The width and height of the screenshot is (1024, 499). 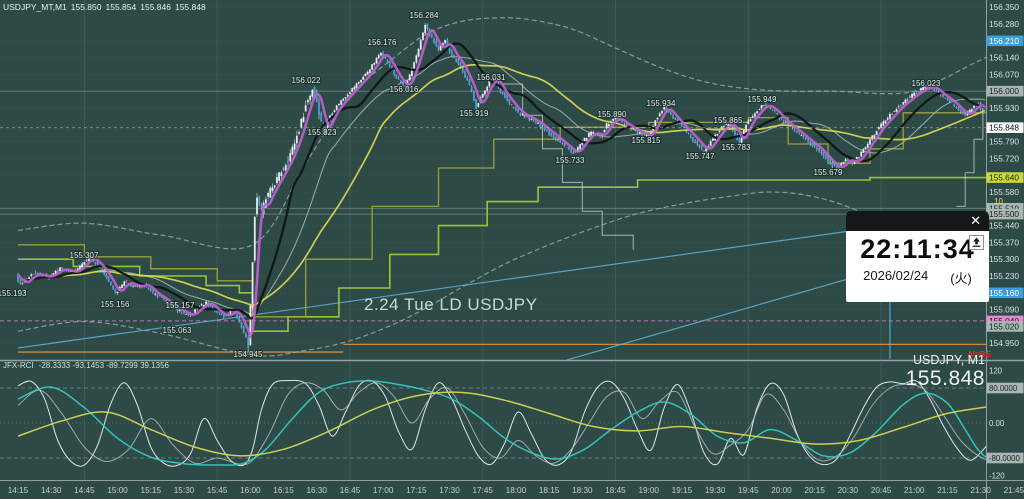 I want to click on price-axis-label: 156.350, so click(x=1004, y=7).